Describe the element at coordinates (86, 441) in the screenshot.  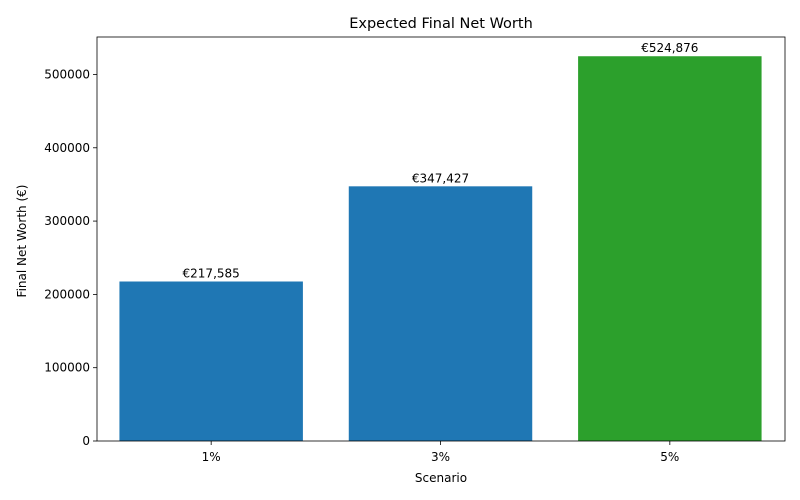
I see `y-tick-label-0: 0` at that location.